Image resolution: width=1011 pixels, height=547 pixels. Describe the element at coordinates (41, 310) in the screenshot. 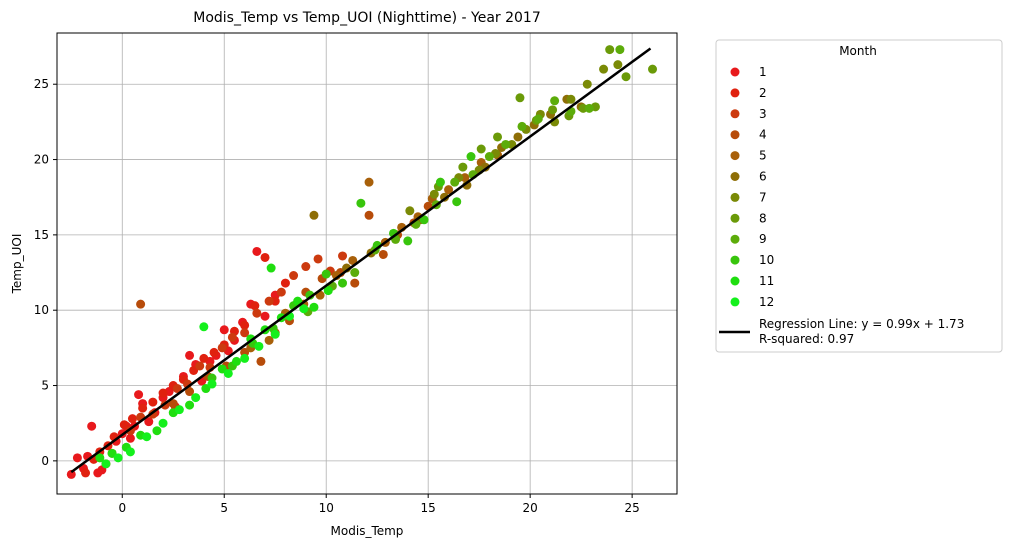

I see `y-tick-label: 10` at that location.